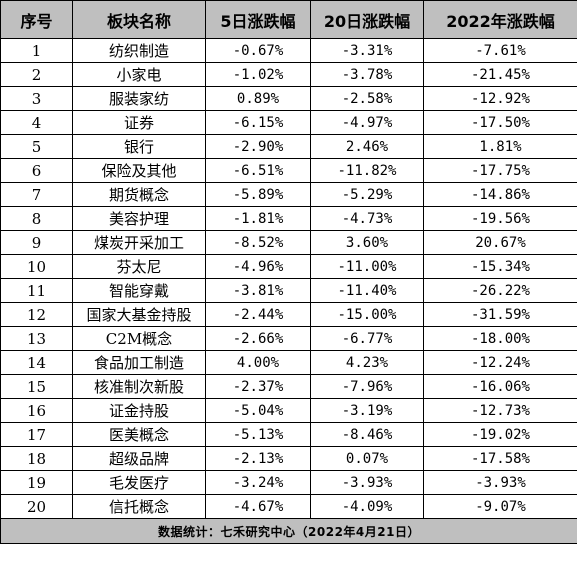 The height and width of the screenshot is (562, 577). I want to click on cell-20day-change: -3.78%, so click(367, 74).